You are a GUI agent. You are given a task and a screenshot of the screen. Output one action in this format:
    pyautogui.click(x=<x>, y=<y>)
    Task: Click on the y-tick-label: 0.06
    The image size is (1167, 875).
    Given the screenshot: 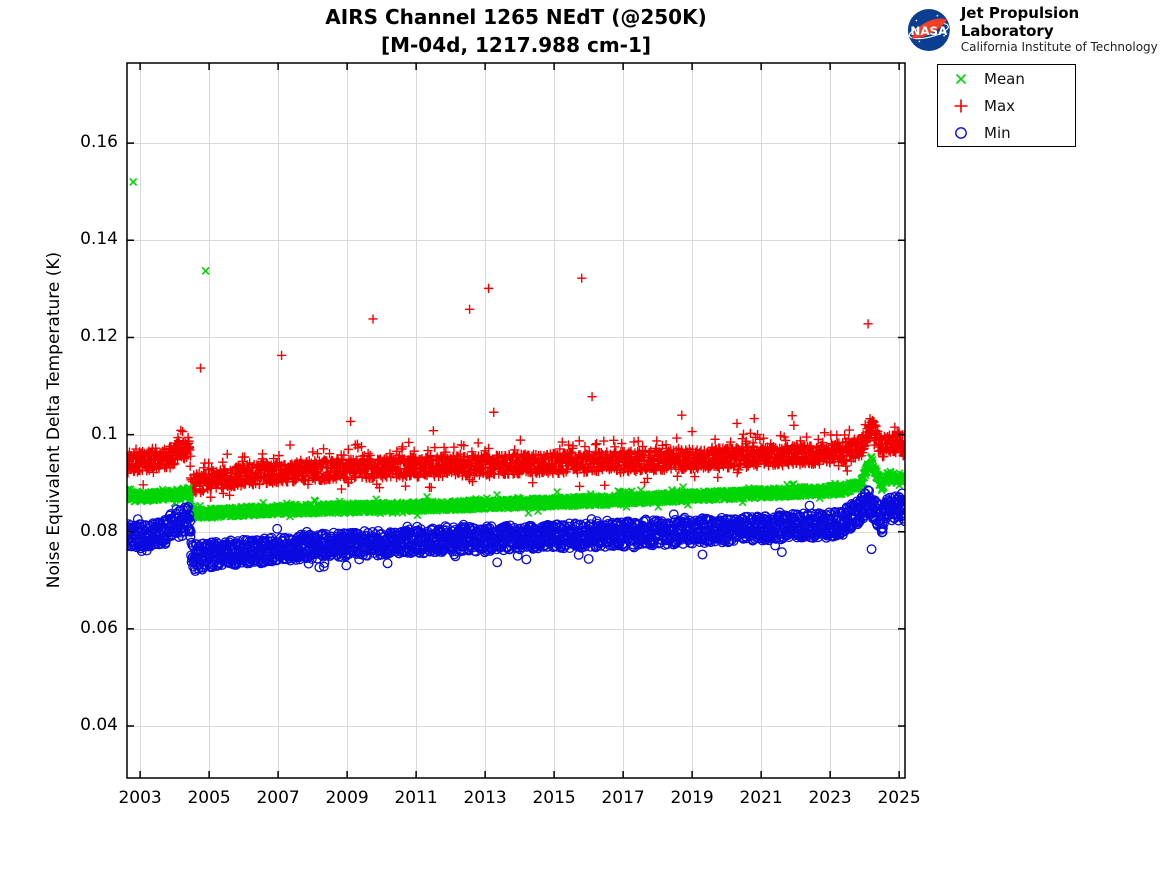 What is the action you would take?
    pyautogui.click(x=99, y=627)
    